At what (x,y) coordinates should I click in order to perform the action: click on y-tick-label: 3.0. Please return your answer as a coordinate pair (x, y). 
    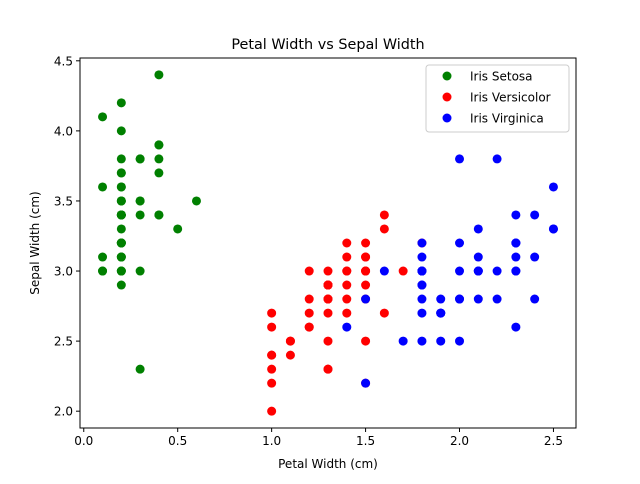
    Looking at the image, I should click on (63, 272).